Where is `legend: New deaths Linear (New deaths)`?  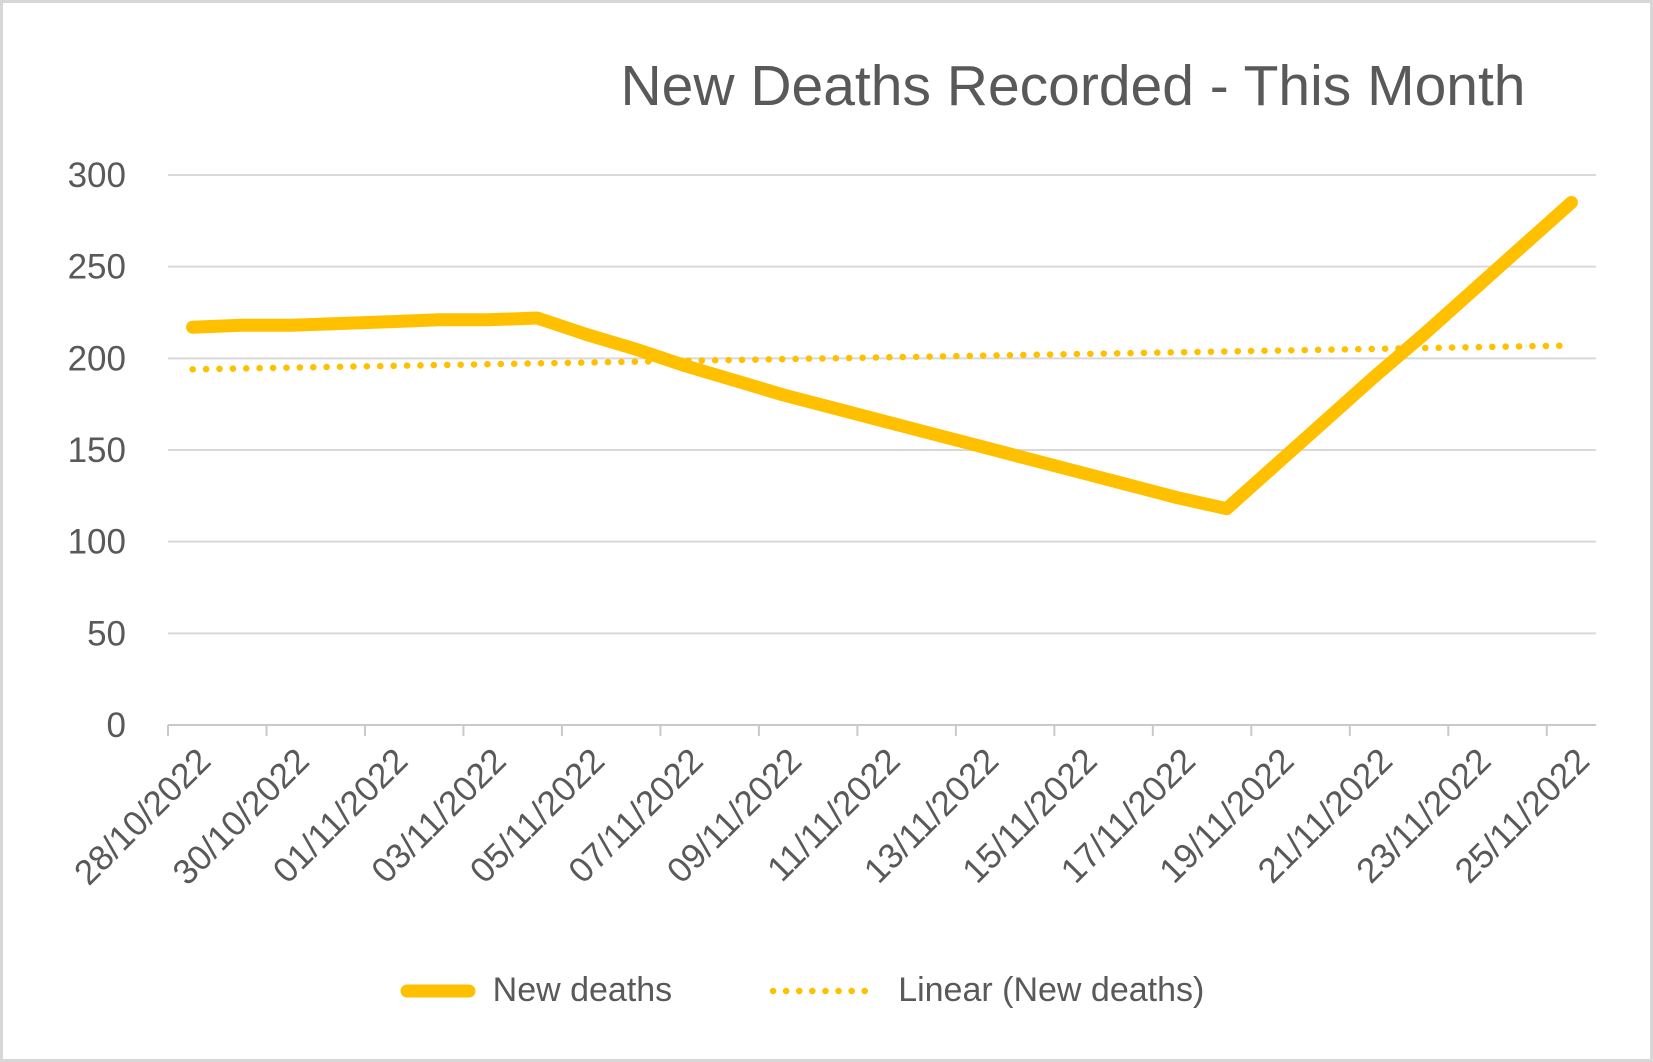 legend: New deaths Linear (New deaths) is located at coordinates (814, 990).